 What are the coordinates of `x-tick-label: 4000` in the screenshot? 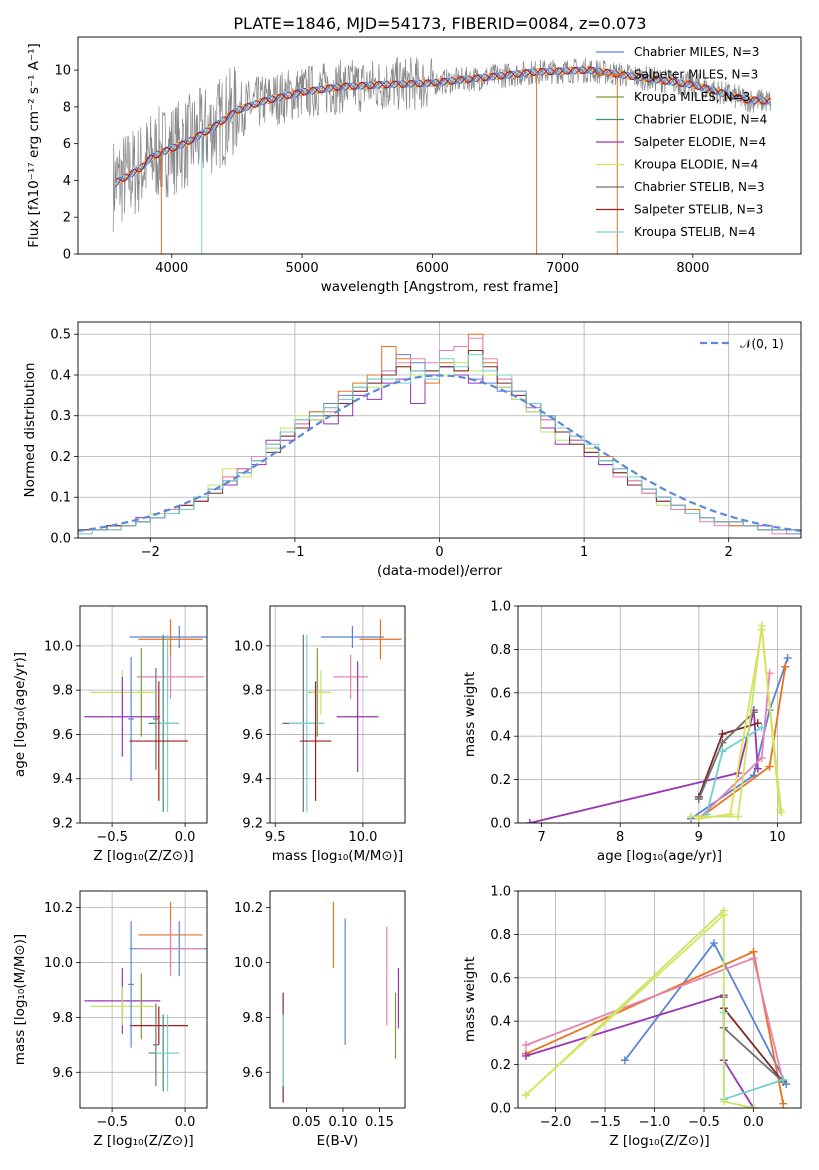 It's located at (171, 268).